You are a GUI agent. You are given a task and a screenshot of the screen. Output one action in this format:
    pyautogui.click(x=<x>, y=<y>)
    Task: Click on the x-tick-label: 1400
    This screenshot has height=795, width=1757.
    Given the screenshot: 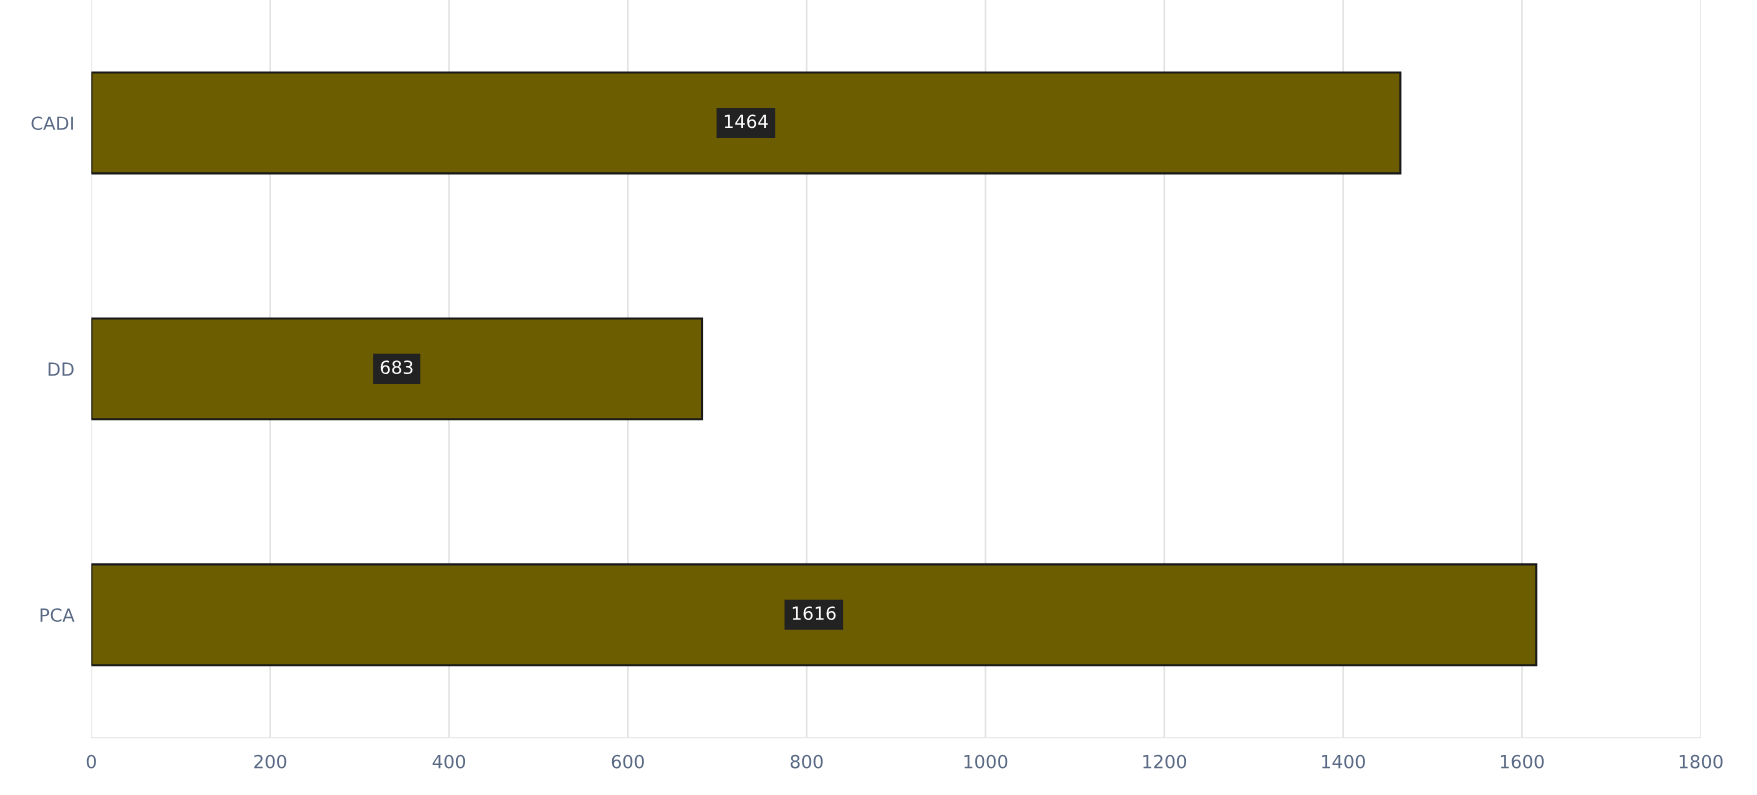 What is the action you would take?
    pyautogui.click(x=1343, y=761)
    